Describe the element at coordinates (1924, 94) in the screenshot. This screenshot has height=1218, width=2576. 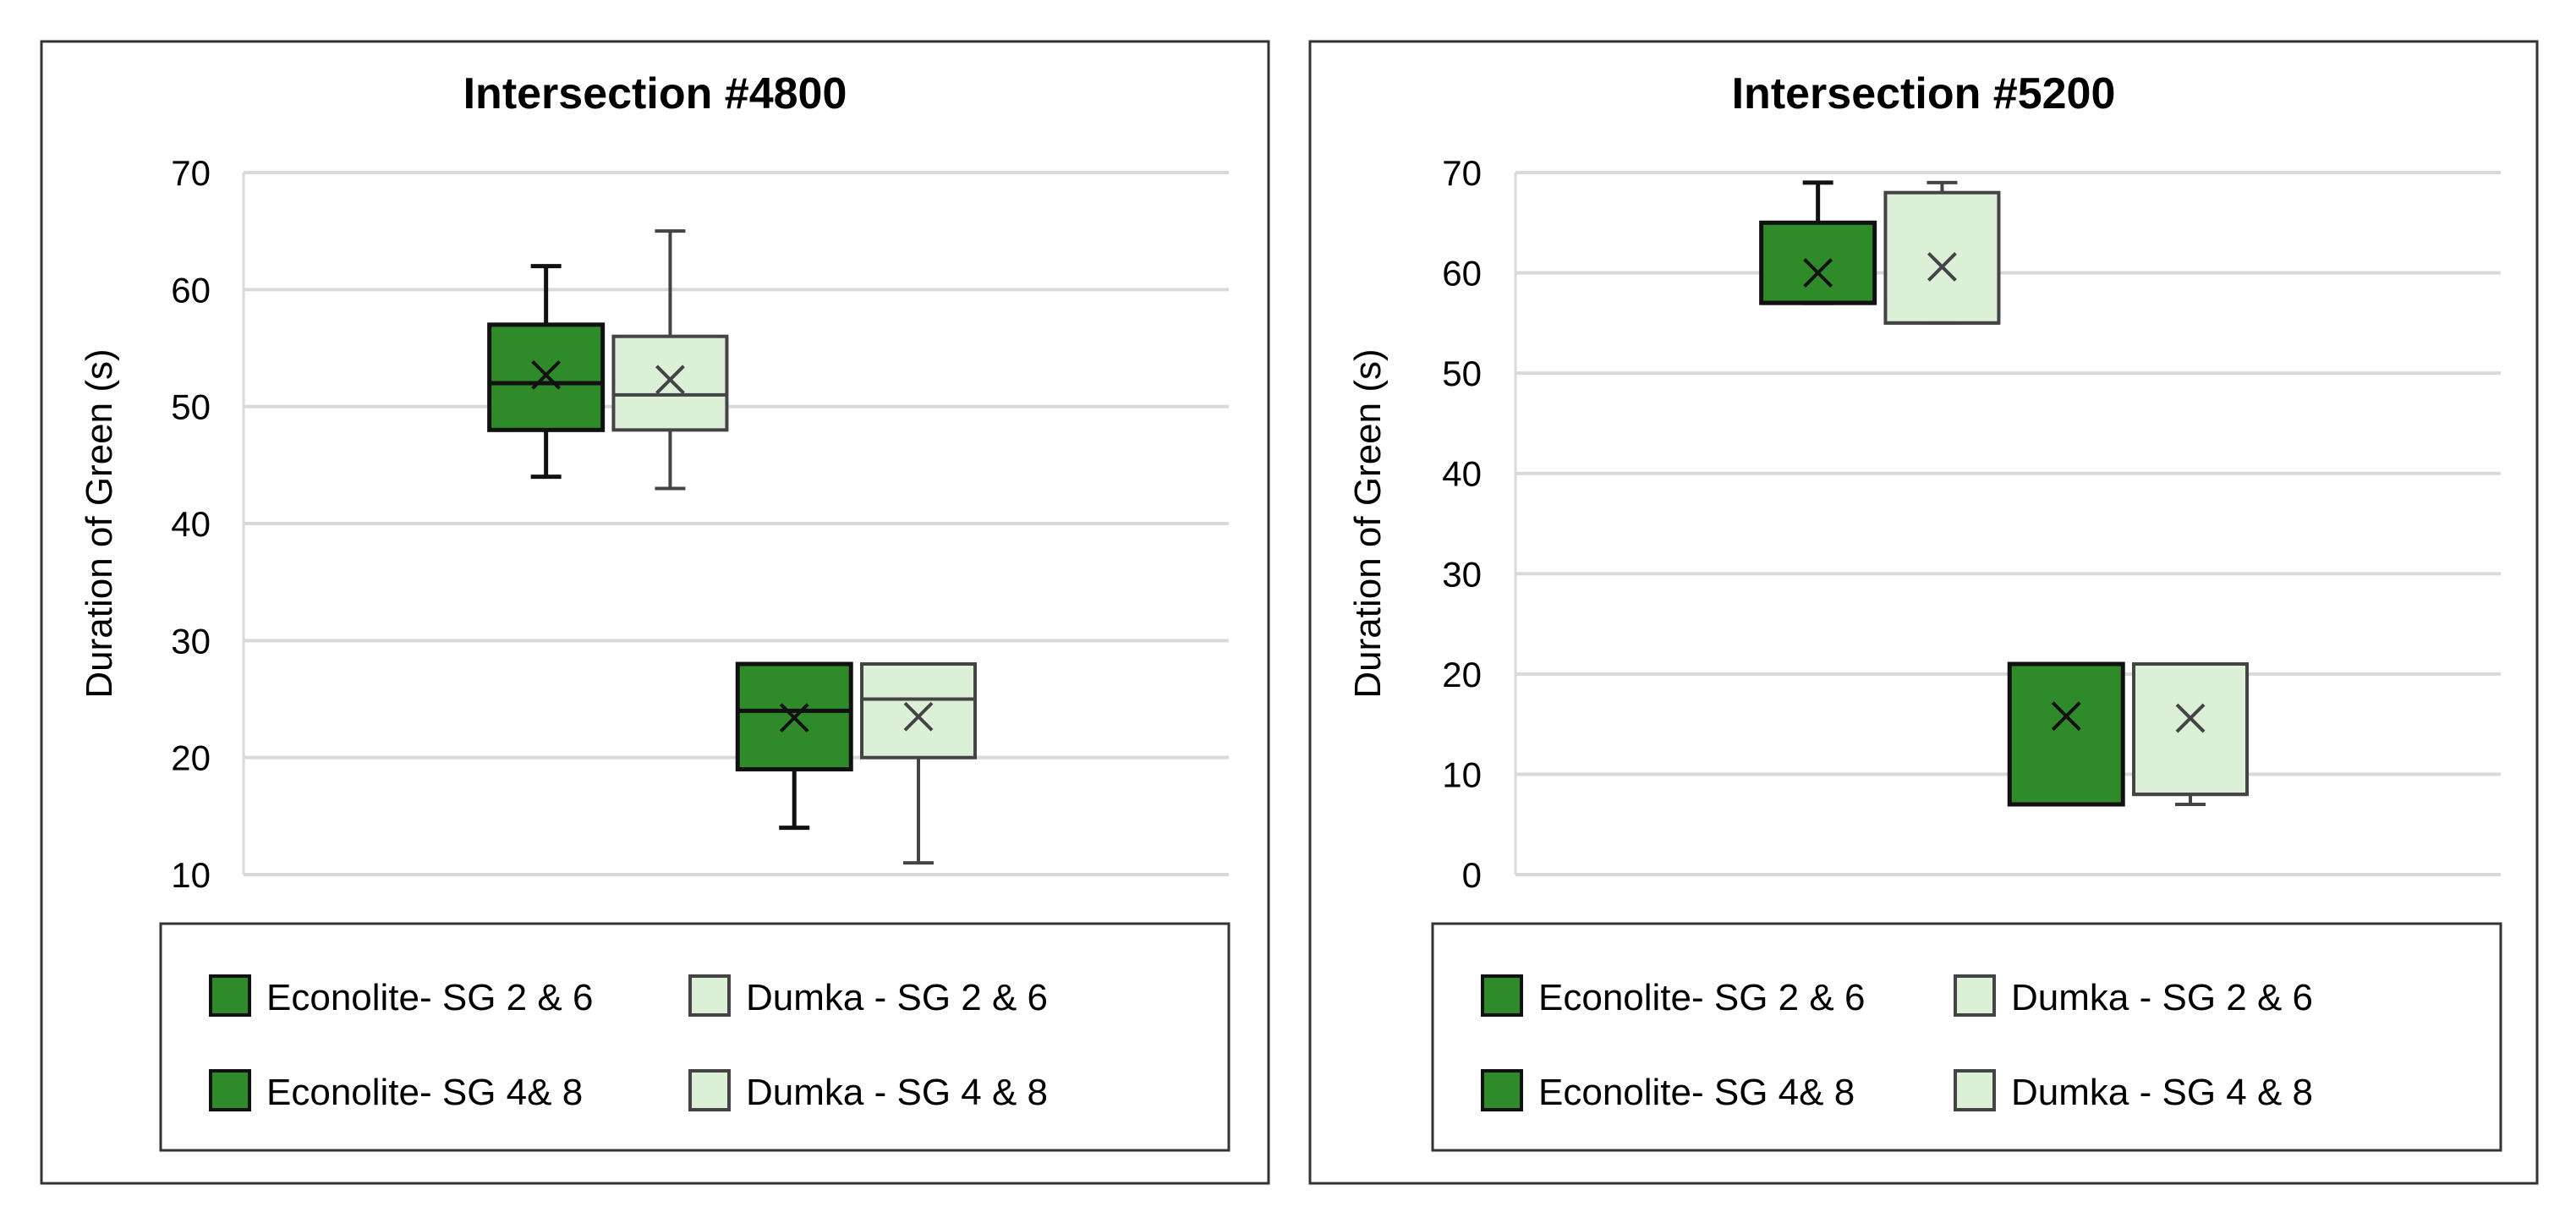
I see `chart-title: Intersection #5200` at that location.